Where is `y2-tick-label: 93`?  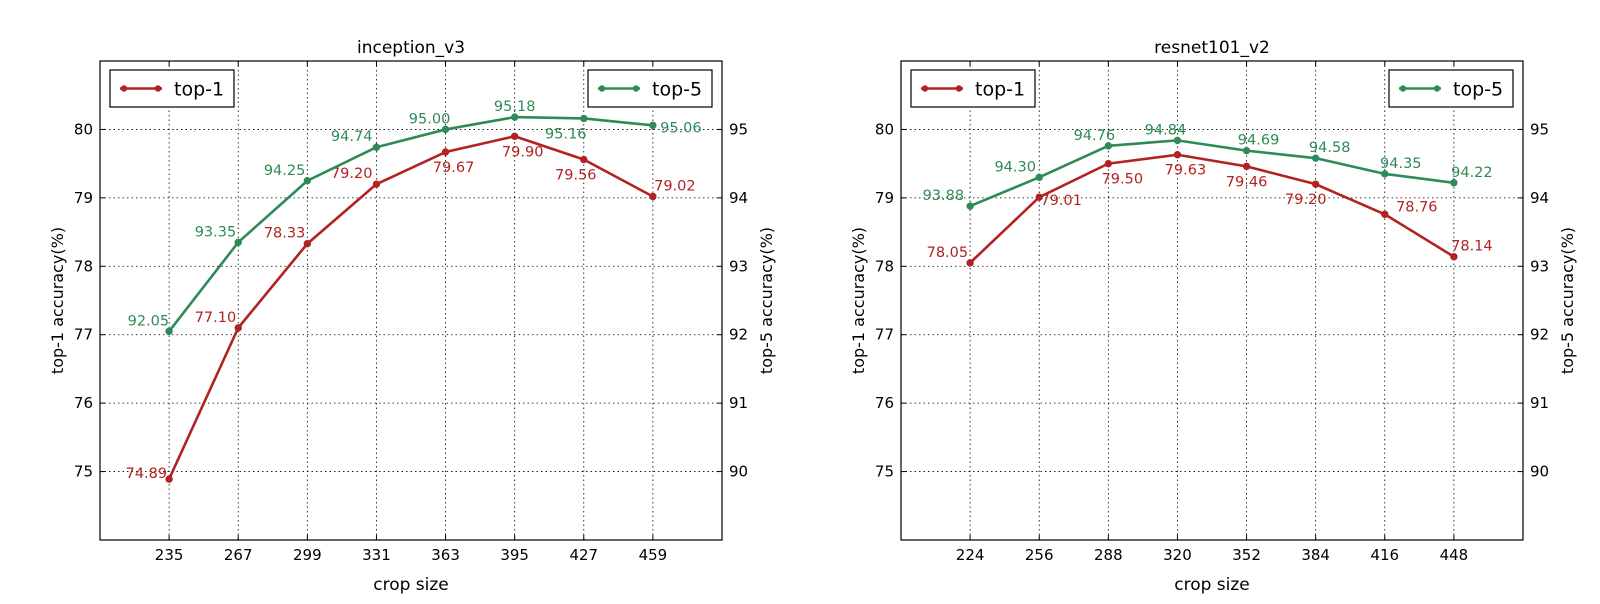
y2-tick-label: 93 is located at coordinates (738, 266).